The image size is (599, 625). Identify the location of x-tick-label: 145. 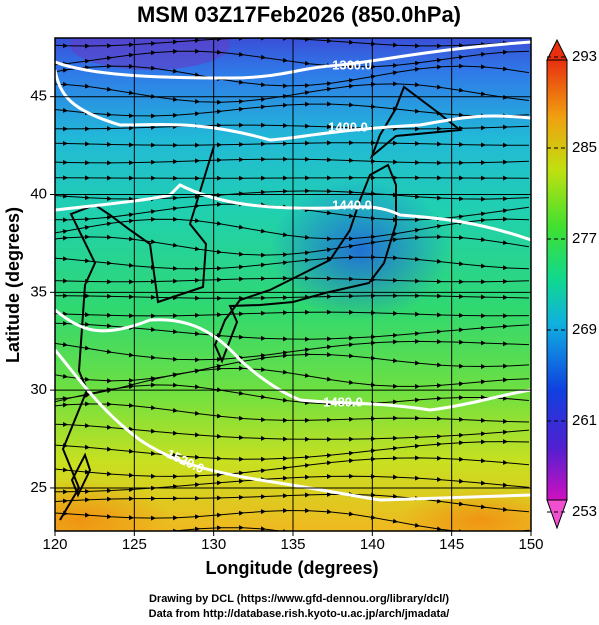
(451, 544).